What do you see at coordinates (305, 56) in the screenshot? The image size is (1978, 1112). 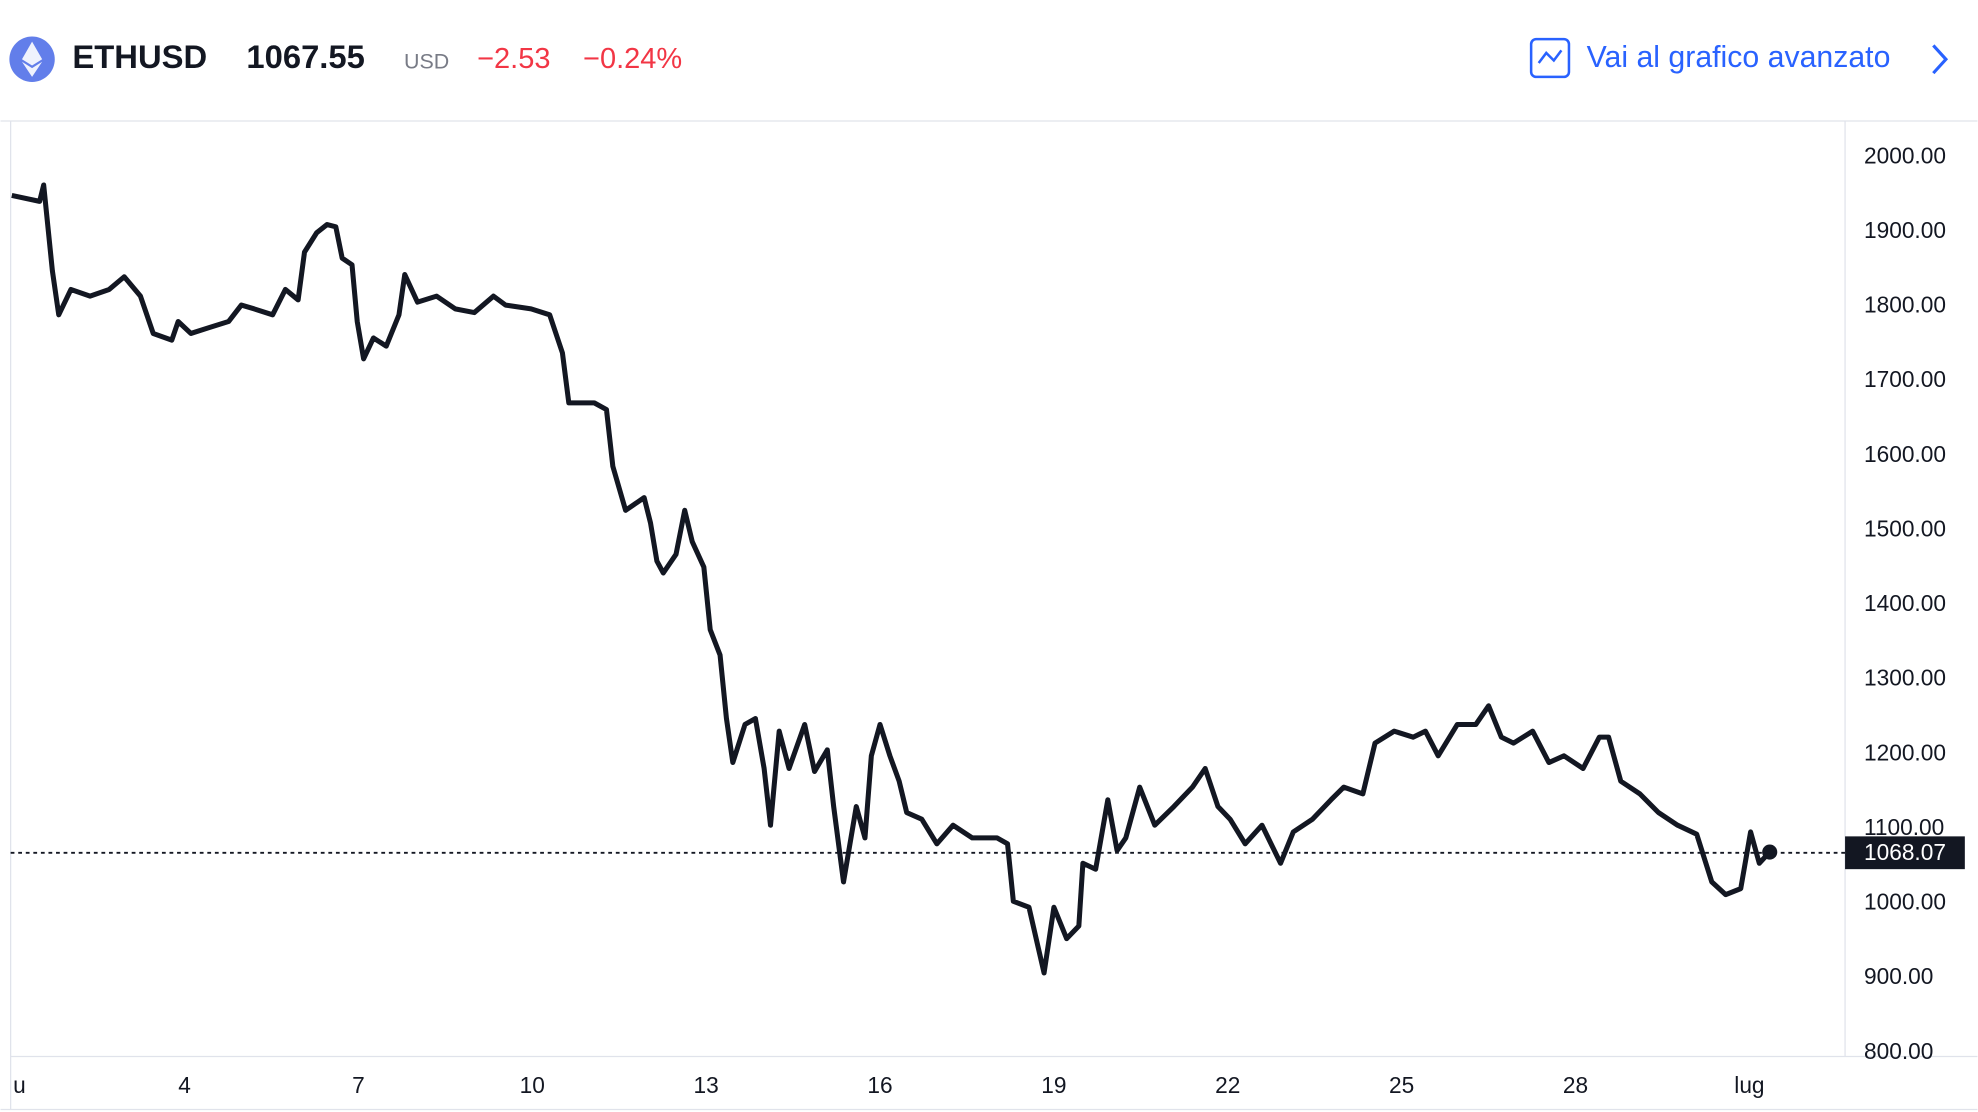 I see `price: 1067.55` at bounding box center [305, 56].